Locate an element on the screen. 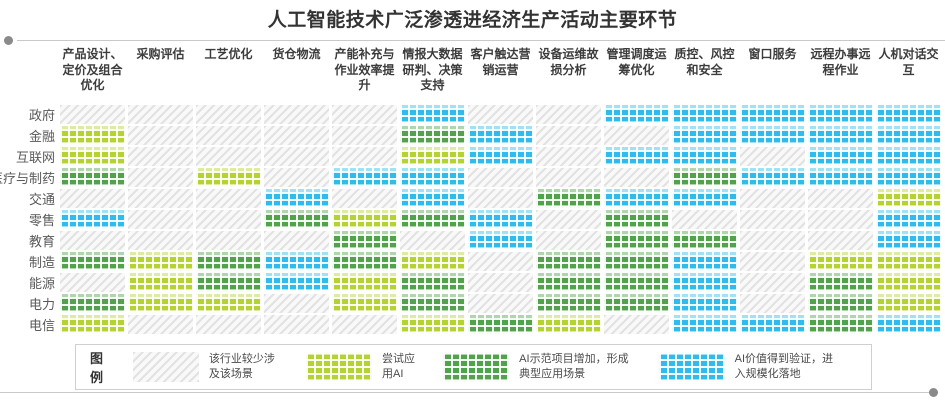 The width and height of the screenshot is (945, 400). top-rule-left-dot is located at coordinates (8, 40).